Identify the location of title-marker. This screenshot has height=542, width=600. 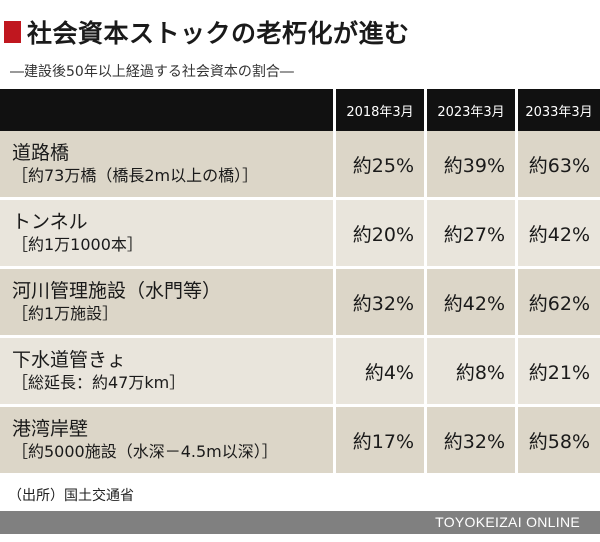
(12, 32).